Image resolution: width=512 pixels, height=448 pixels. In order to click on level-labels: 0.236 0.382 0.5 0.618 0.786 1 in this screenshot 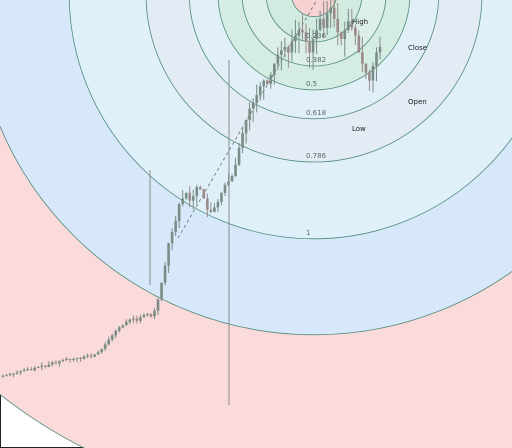, I will do `click(316, 134)`.